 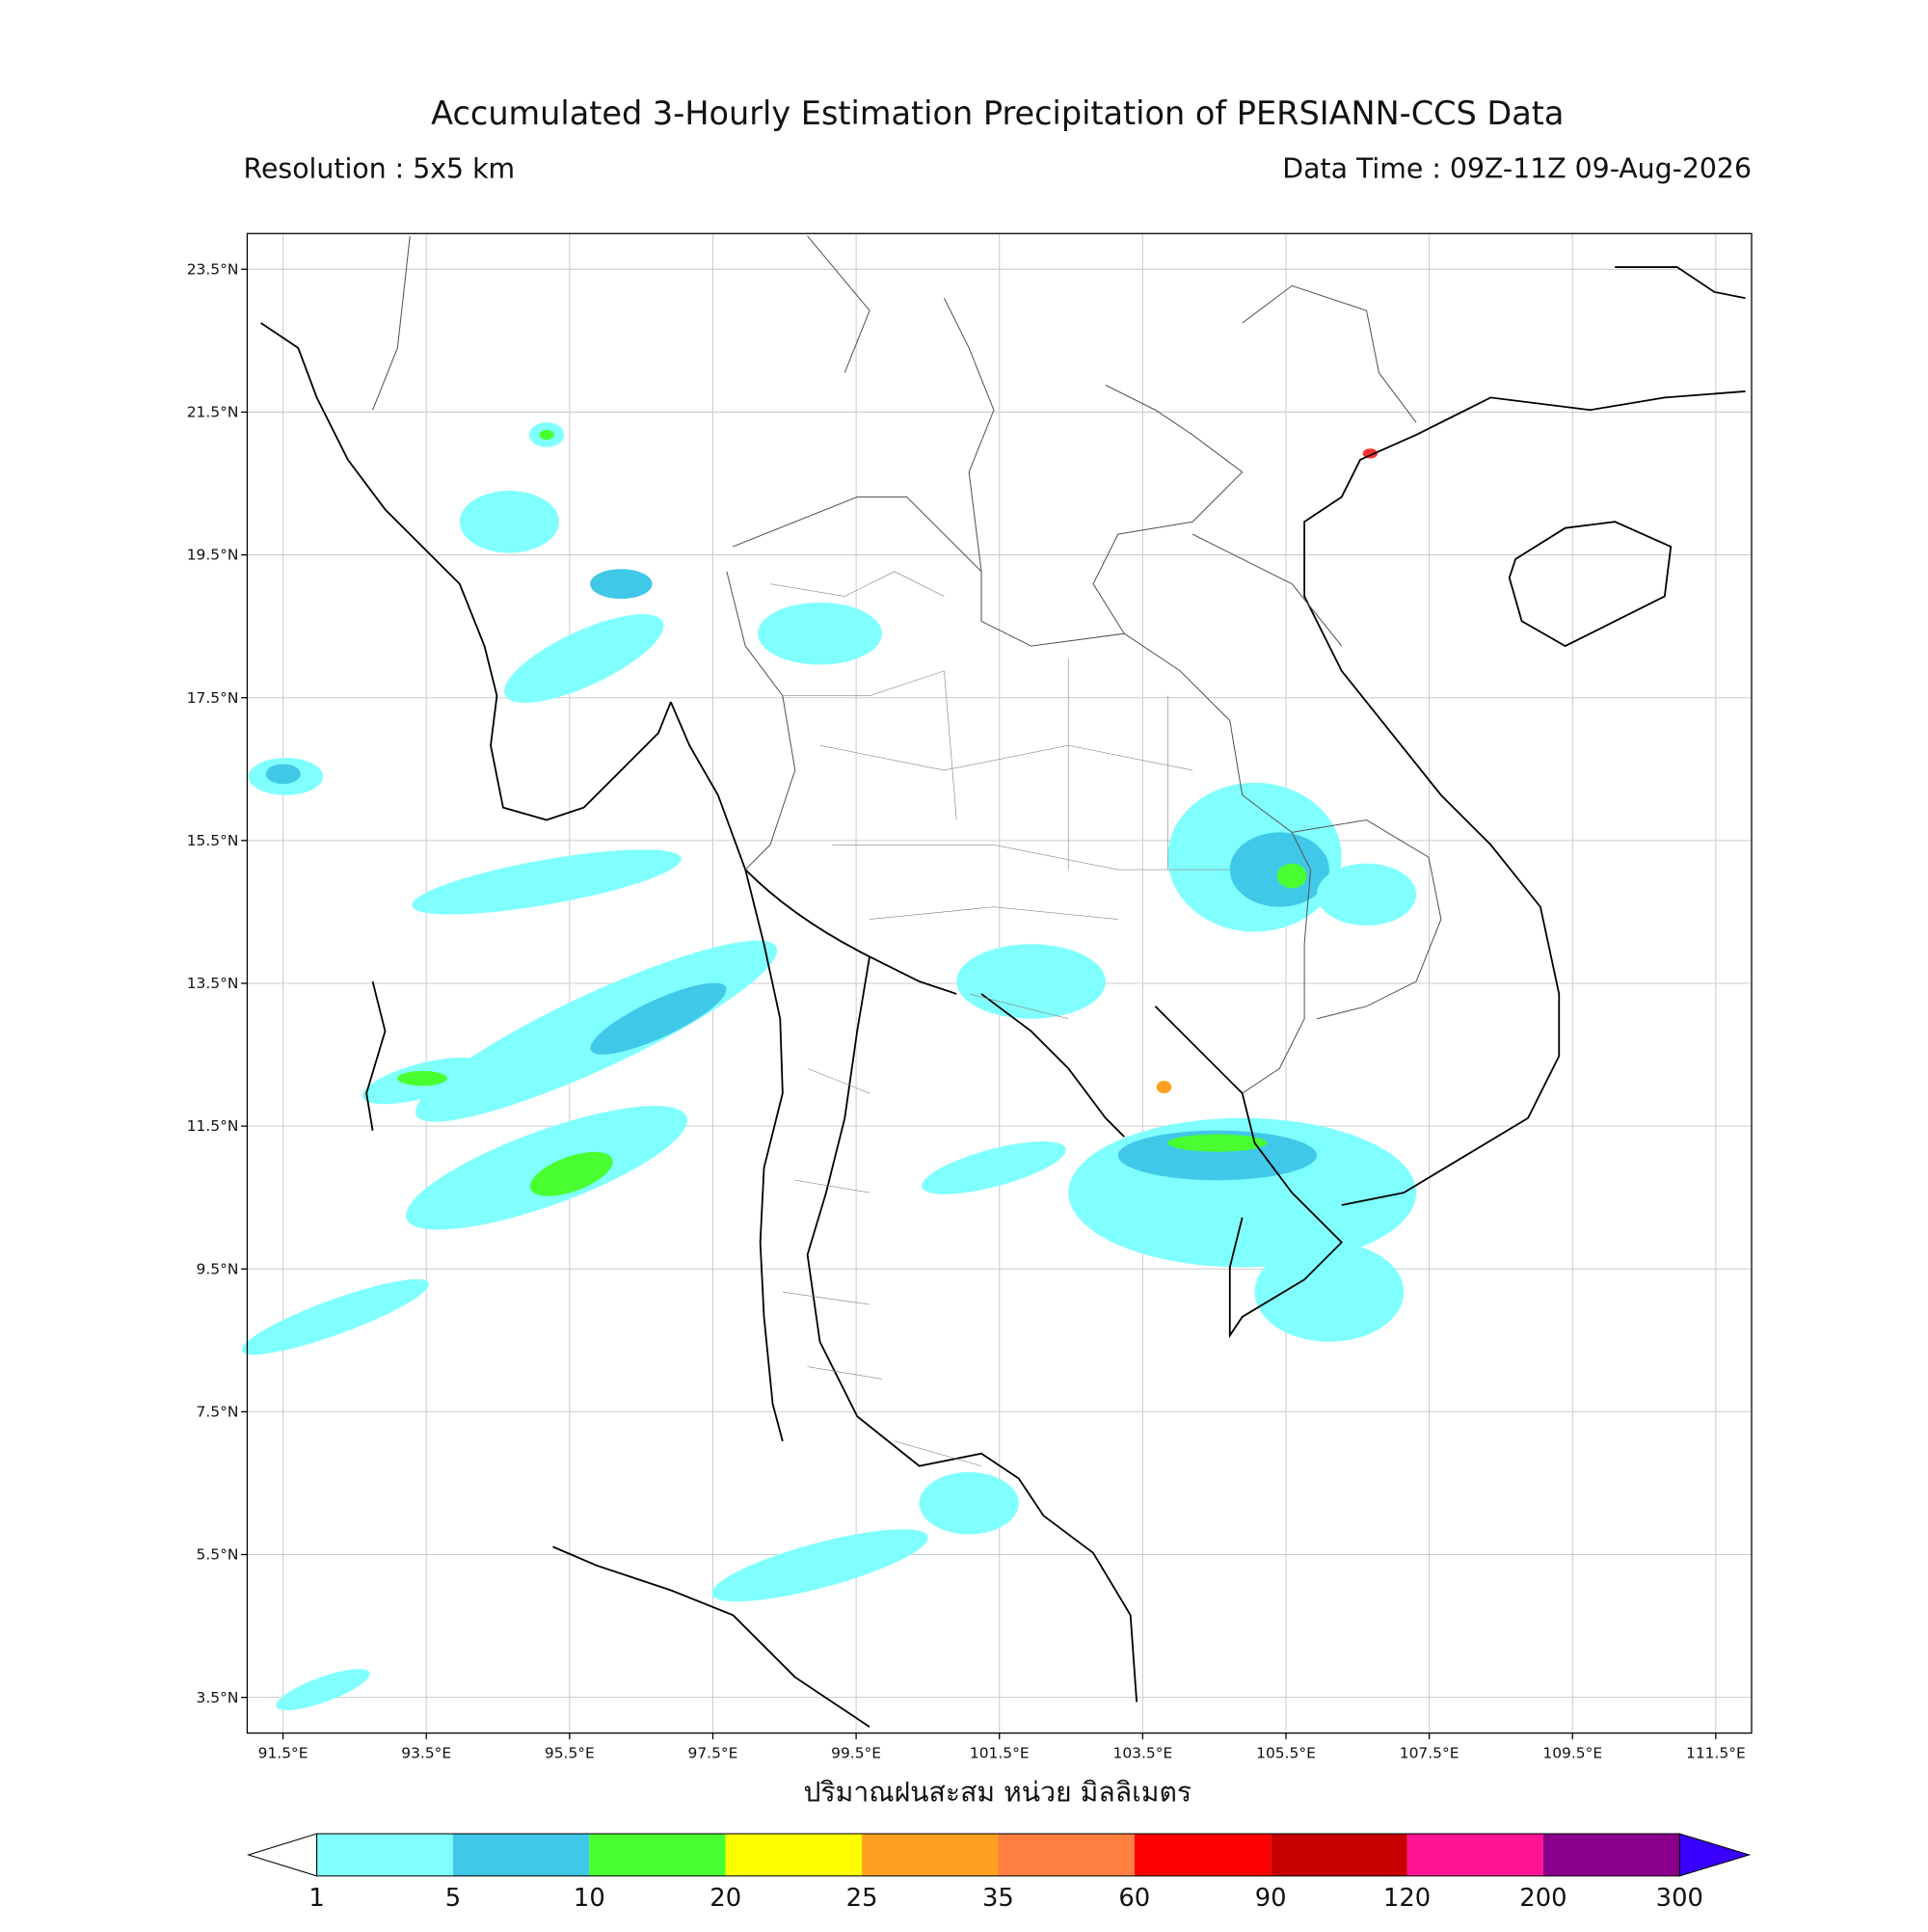 What do you see at coordinates (426, 1753) in the screenshot?
I see `x-tick-label: 93.5°E` at bounding box center [426, 1753].